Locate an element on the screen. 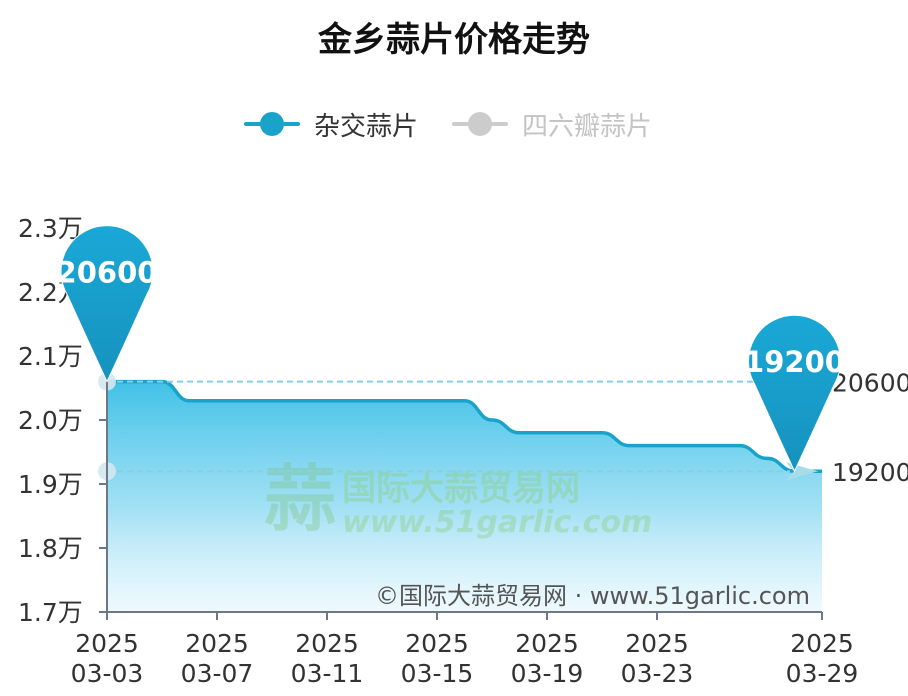 This screenshot has width=908, height=696. legend-item-series-2: 四六瓣蒜片 is located at coordinates (552, 124).